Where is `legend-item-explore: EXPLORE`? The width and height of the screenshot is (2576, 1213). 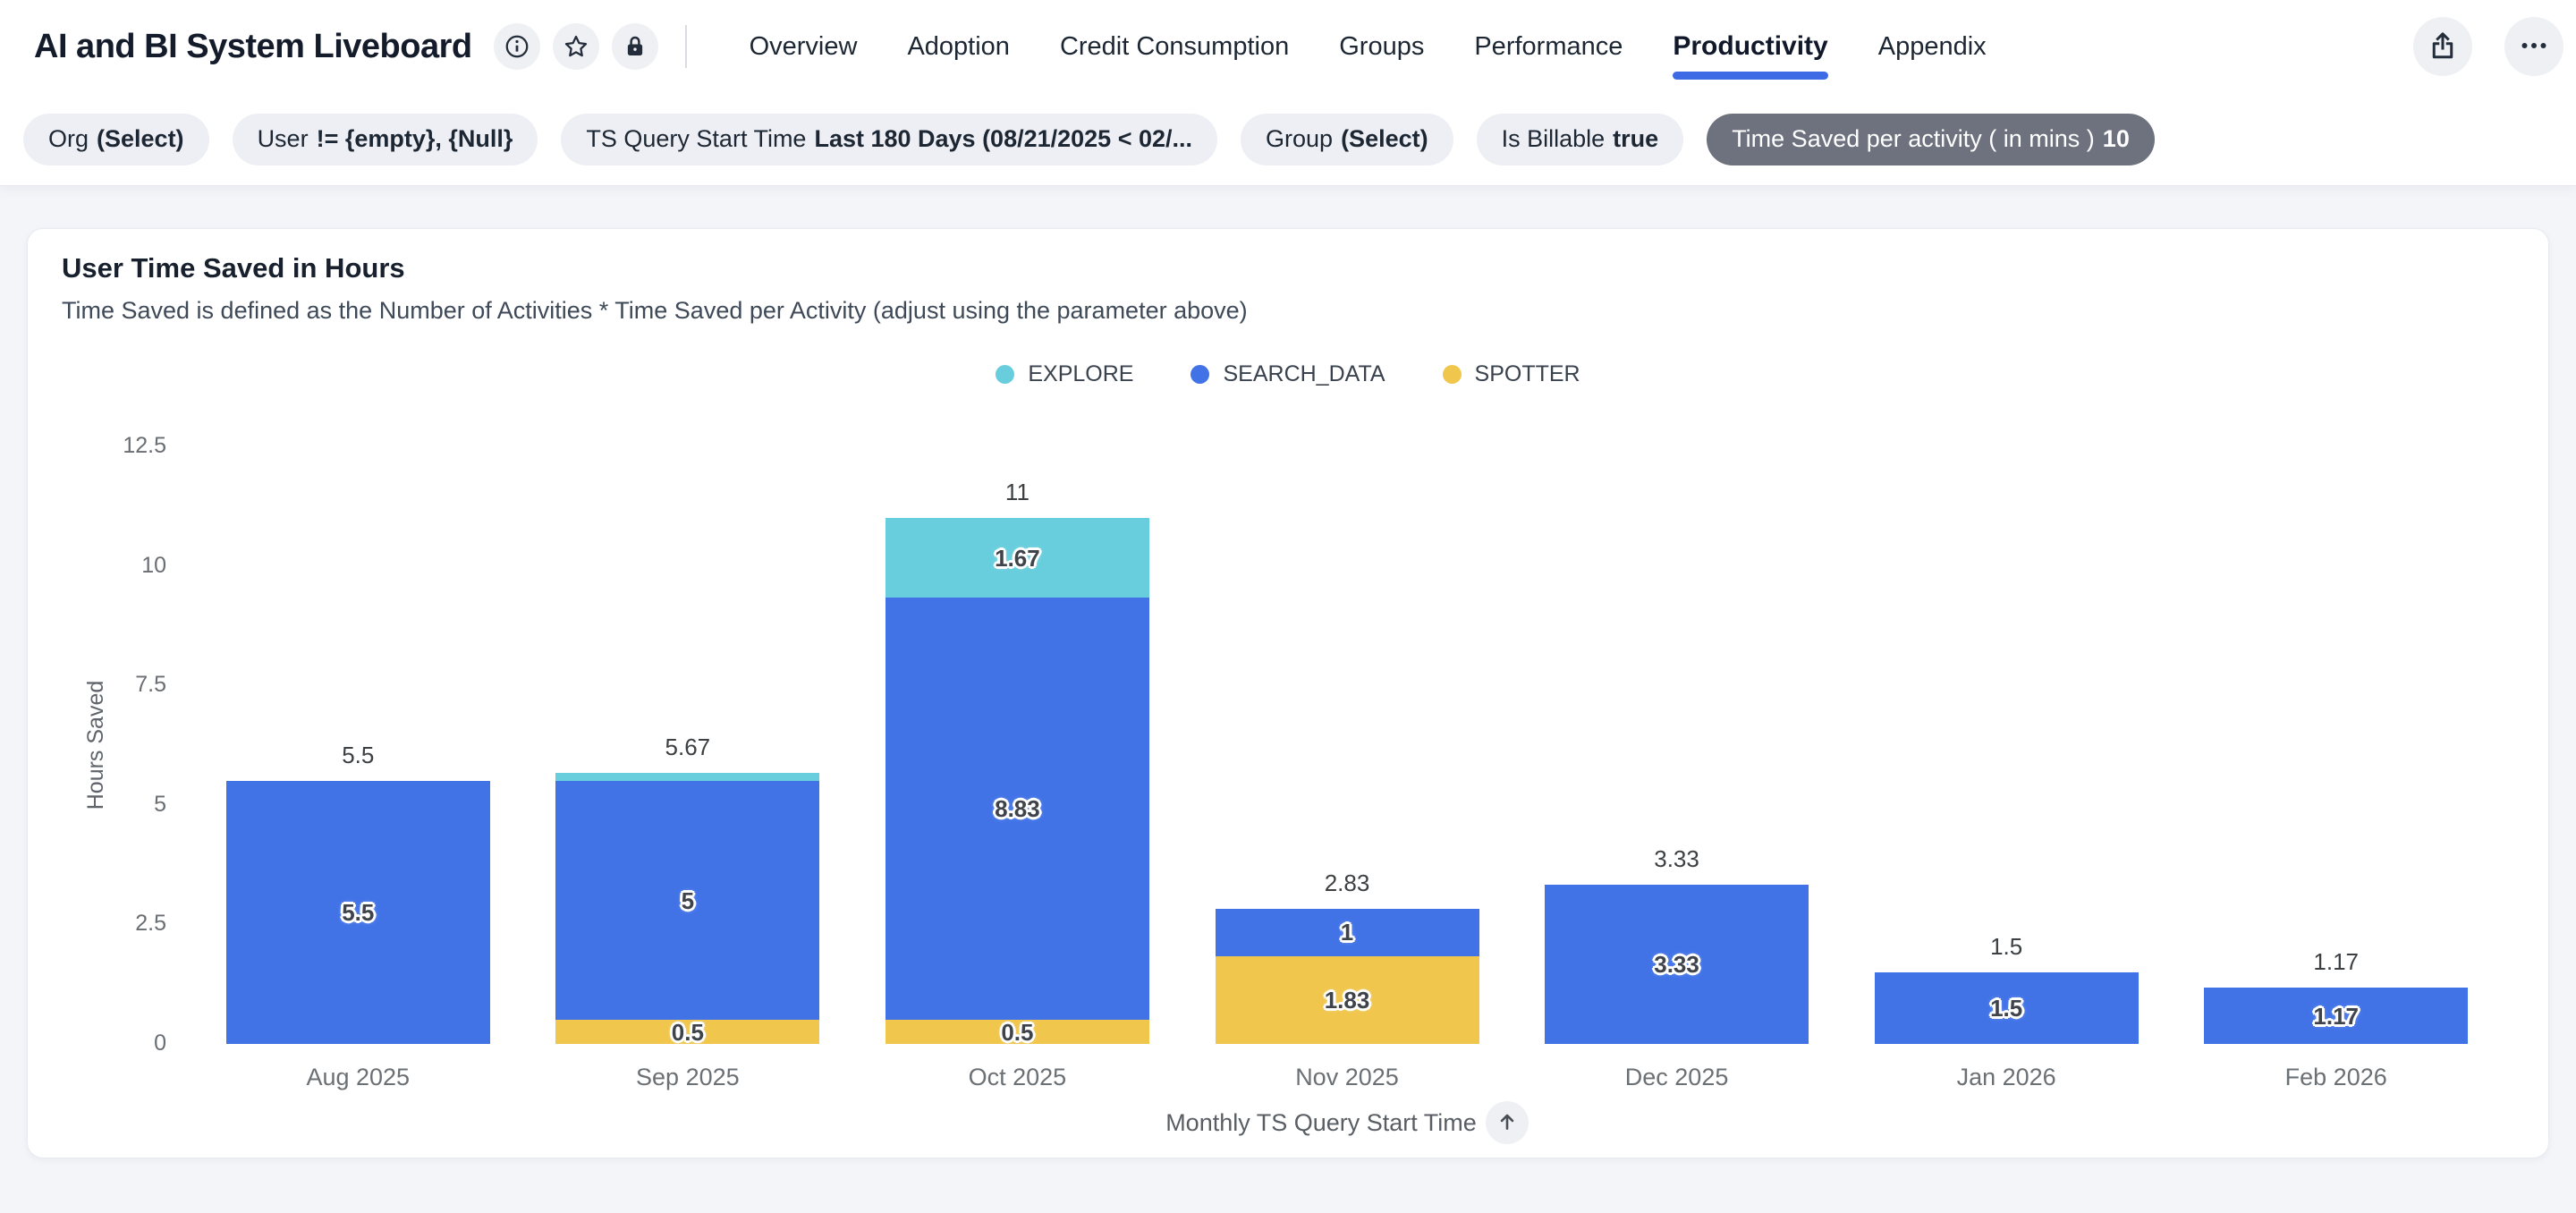 legend-item-explore: EXPLORE is located at coordinates (1064, 374).